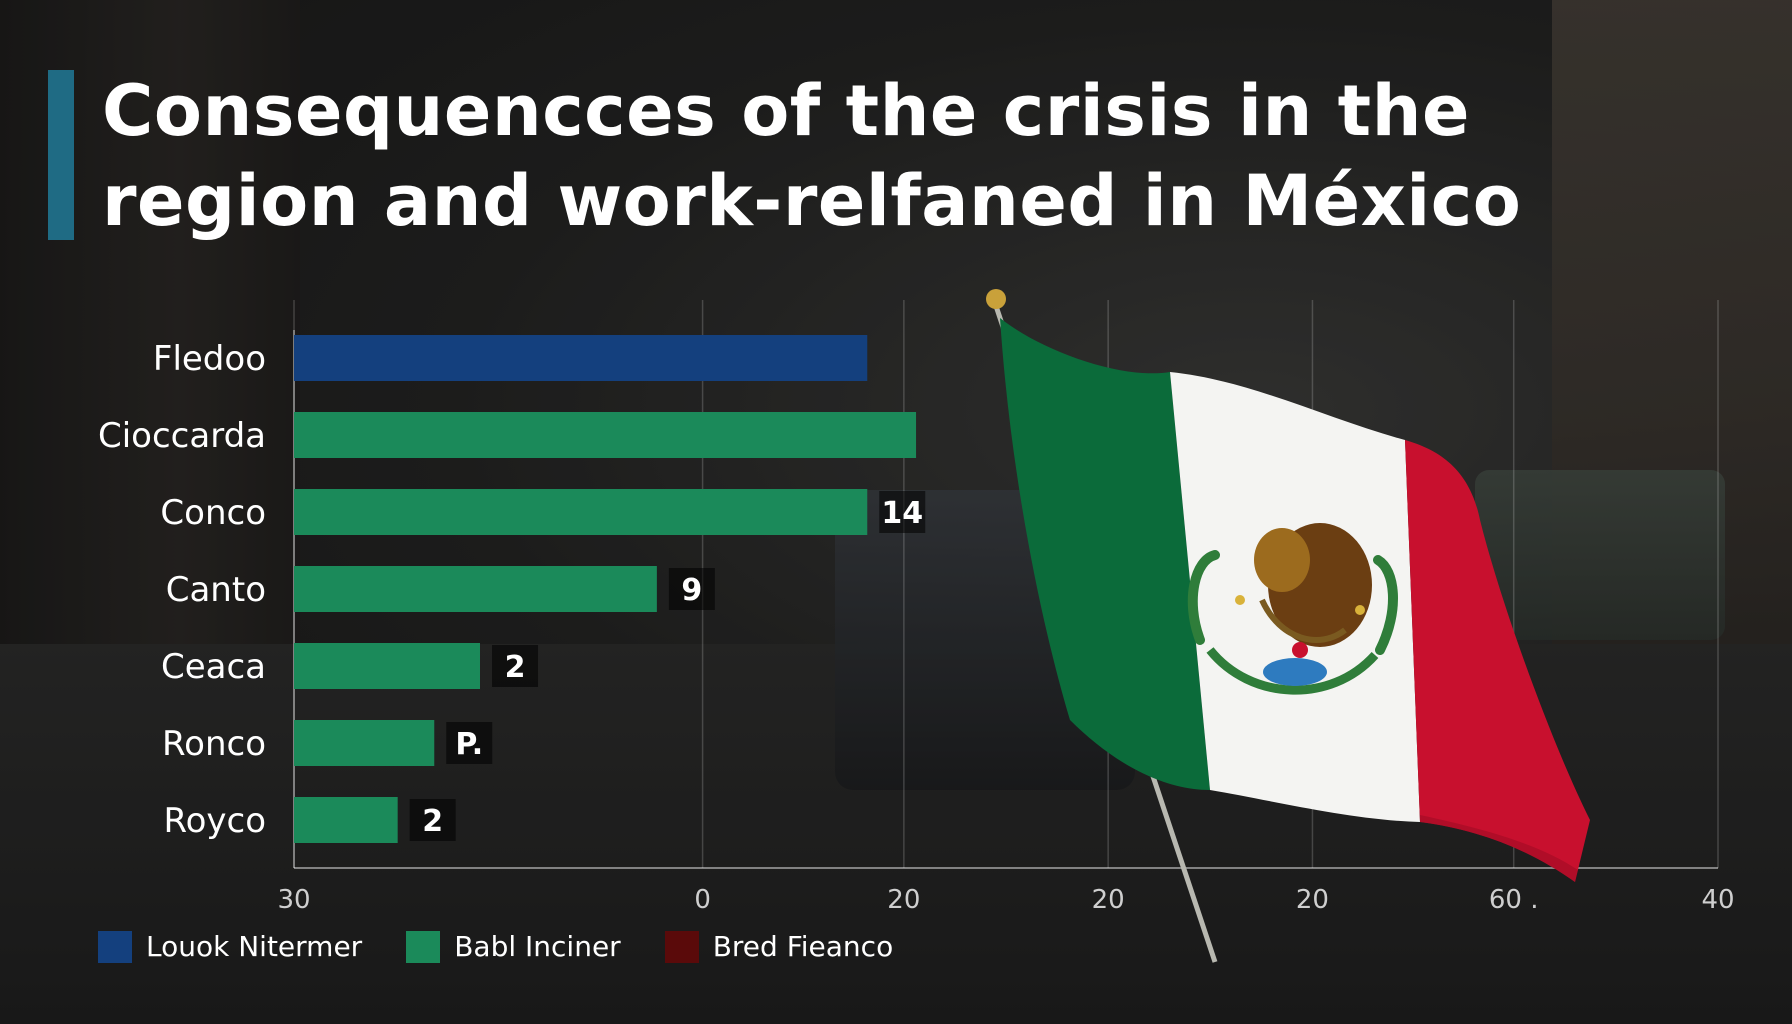  What do you see at coordinates (1514, 900) in the screenshot?
I see `x-tick-label: 60 .` at bounding box center [1514, 900].